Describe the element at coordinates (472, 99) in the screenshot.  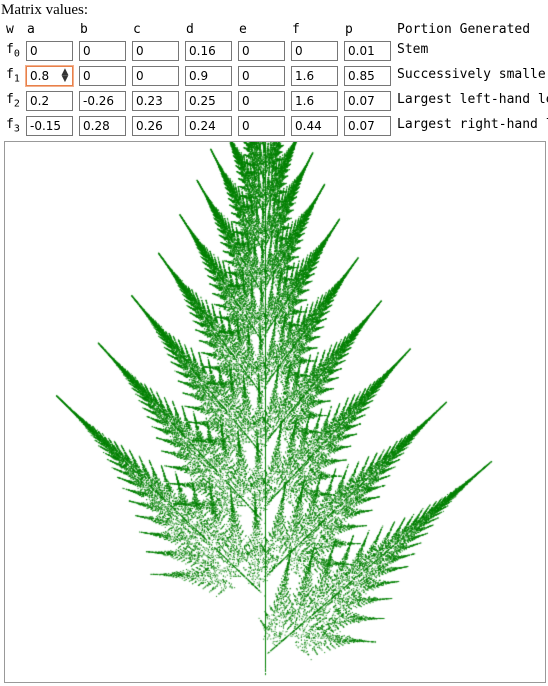
I see `portion-description: Largest left-hand leaflet` at that location.